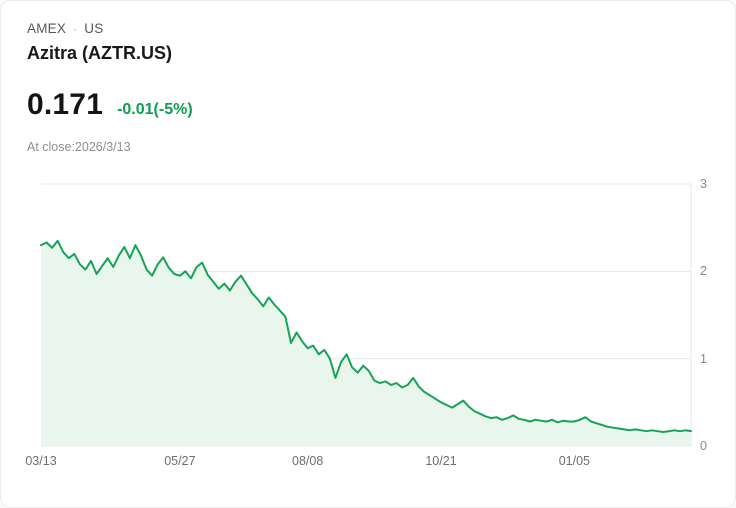  I want to click on y-axis: 0 1 2 3, so click(713, 315).